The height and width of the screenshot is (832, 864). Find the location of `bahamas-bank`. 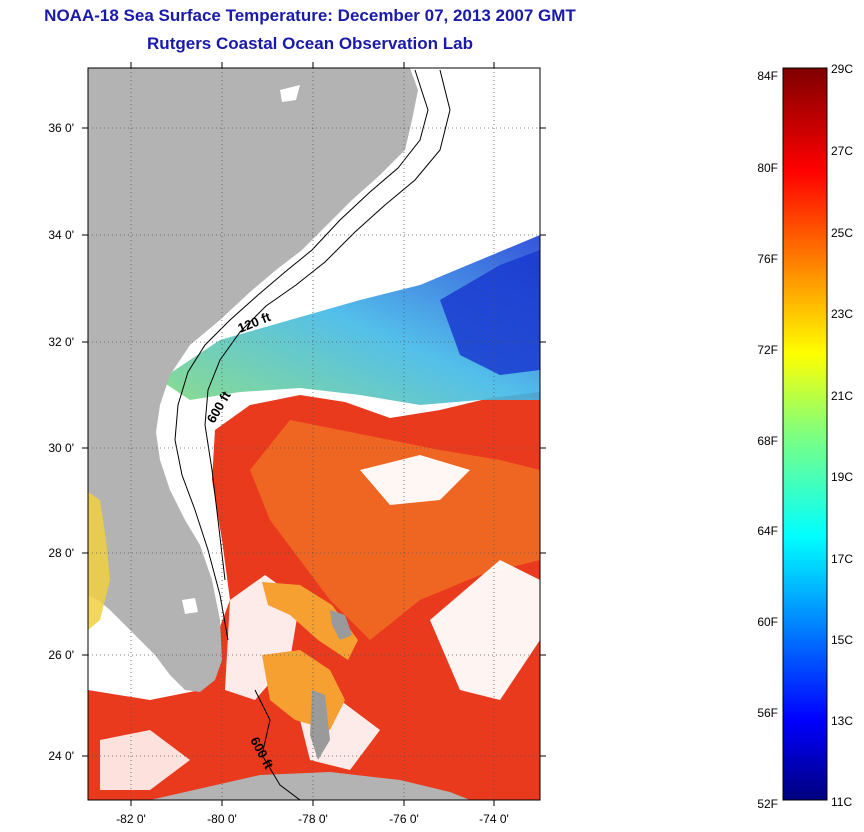

bahamas-bank is located at coordinates (310, 621).